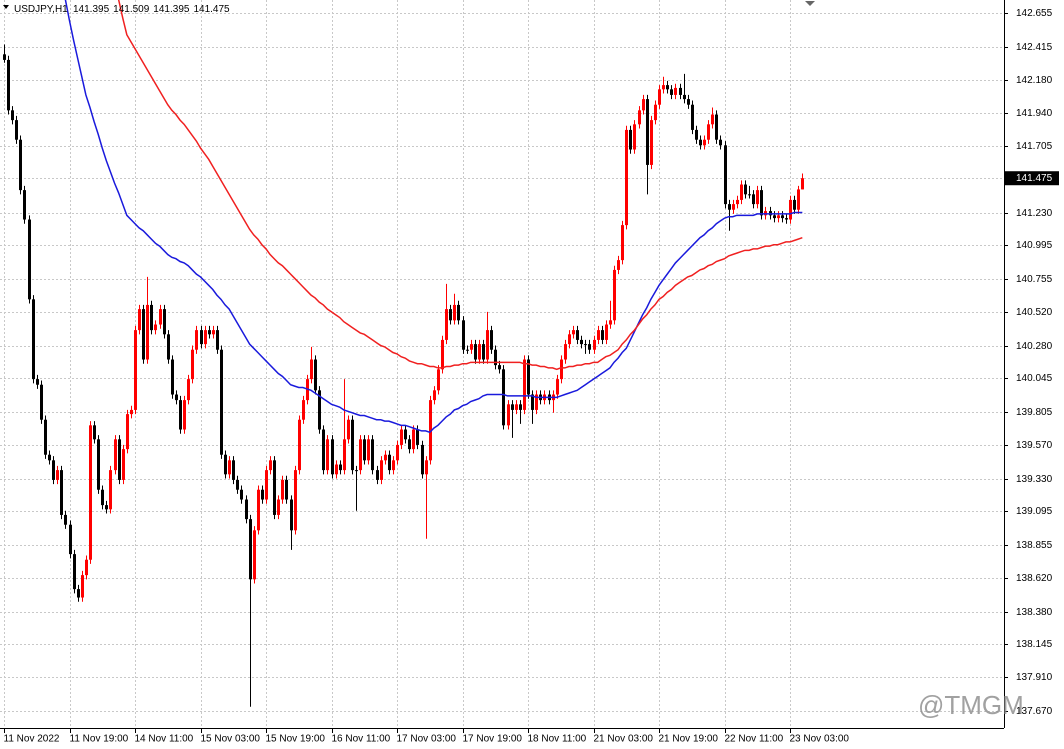 The height and width of the screenshot is (749, 1064). What do you see at coordinates (211, 9) in the screenshot?
I see `header-close: 141.475` at bounding box center [211, 9].